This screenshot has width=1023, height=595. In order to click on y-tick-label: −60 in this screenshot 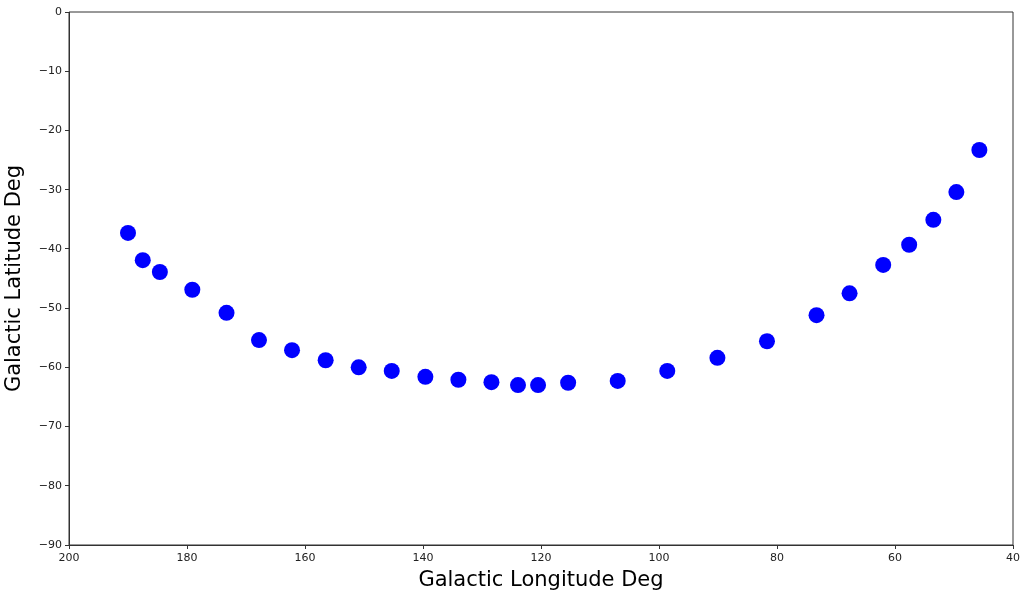, I will do `click(50, 367)`.